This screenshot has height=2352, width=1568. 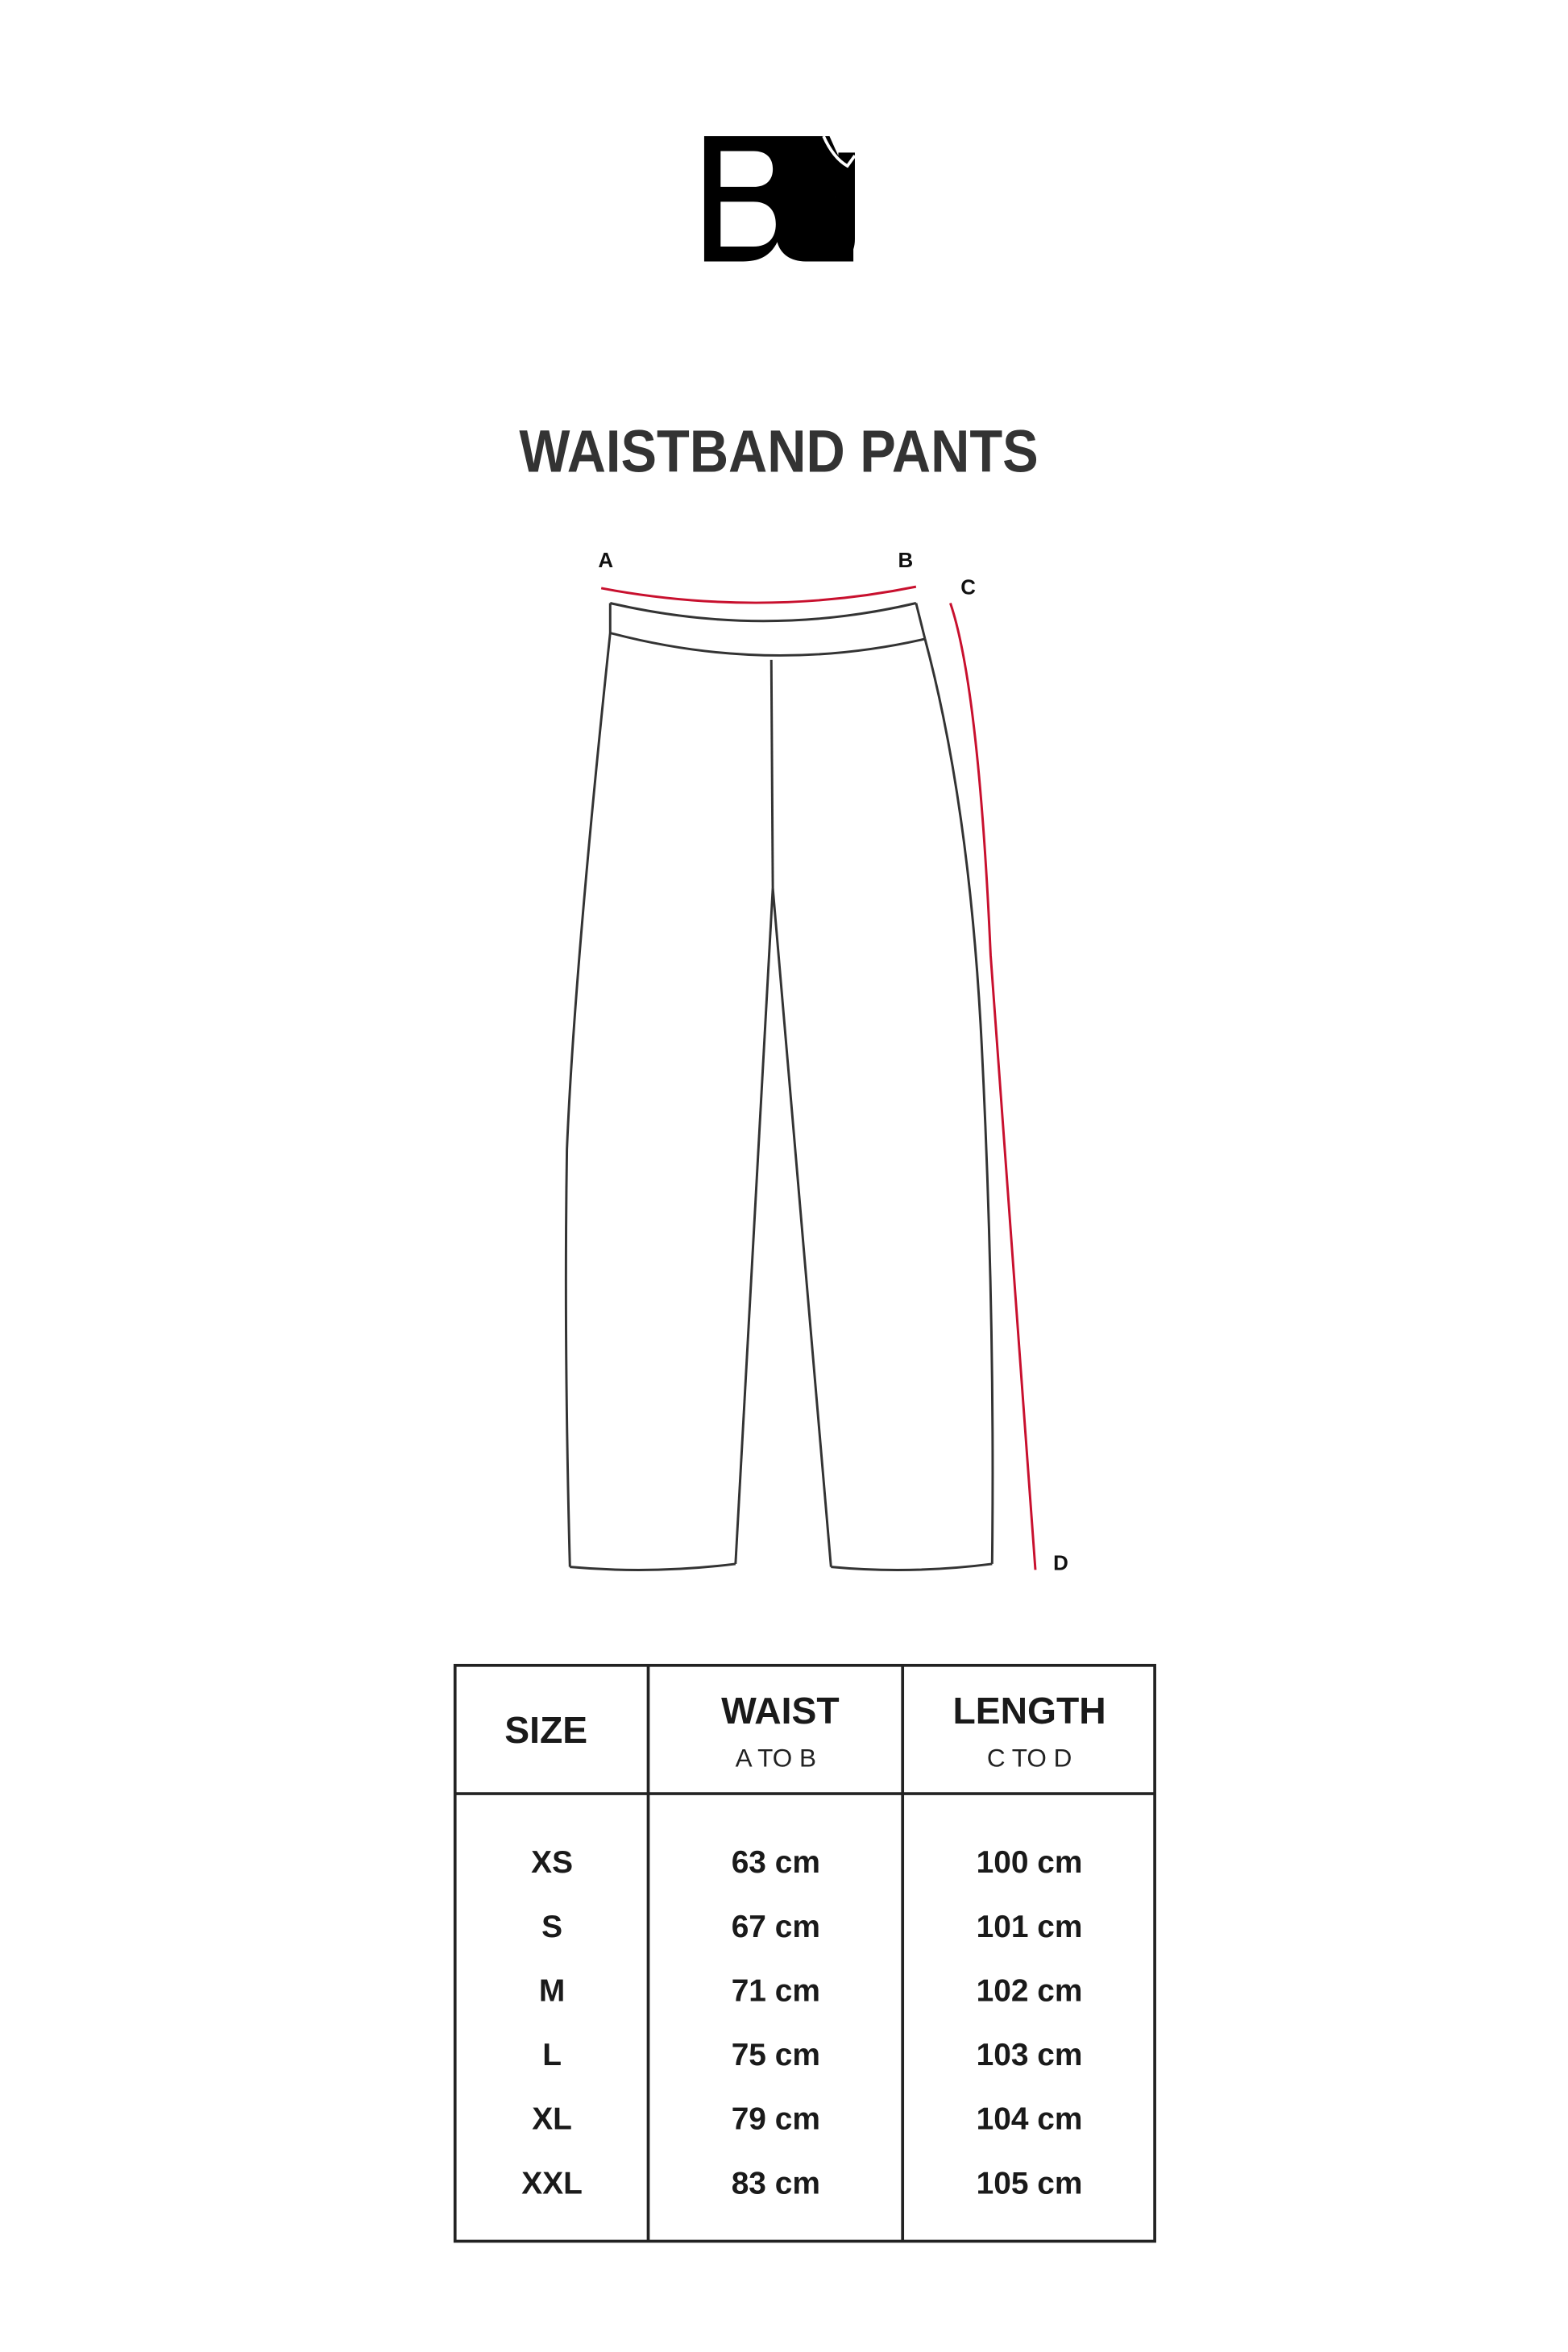 I want to click on cell-size: XL, so click(x=552, y=2119).